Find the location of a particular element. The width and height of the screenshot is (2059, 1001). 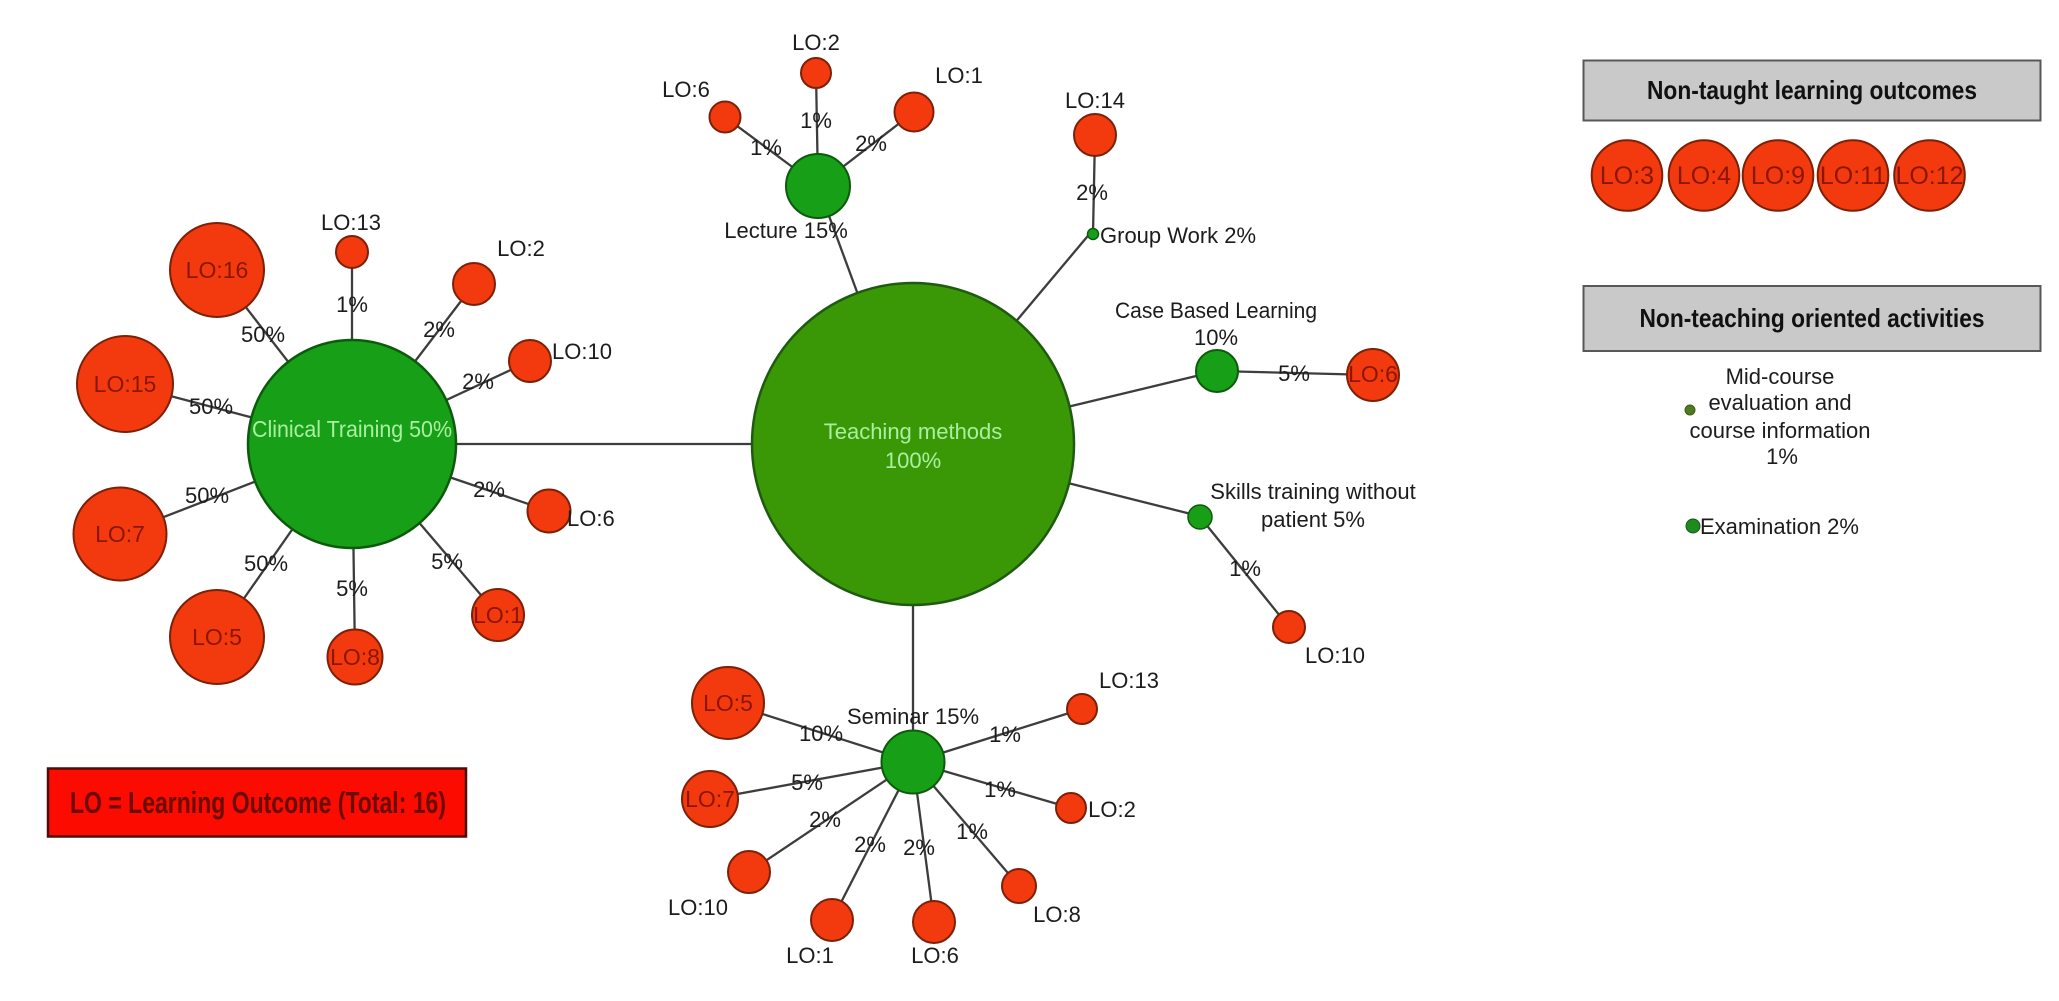

svg-text: LO:3 is located at coordinates (1627, 176).